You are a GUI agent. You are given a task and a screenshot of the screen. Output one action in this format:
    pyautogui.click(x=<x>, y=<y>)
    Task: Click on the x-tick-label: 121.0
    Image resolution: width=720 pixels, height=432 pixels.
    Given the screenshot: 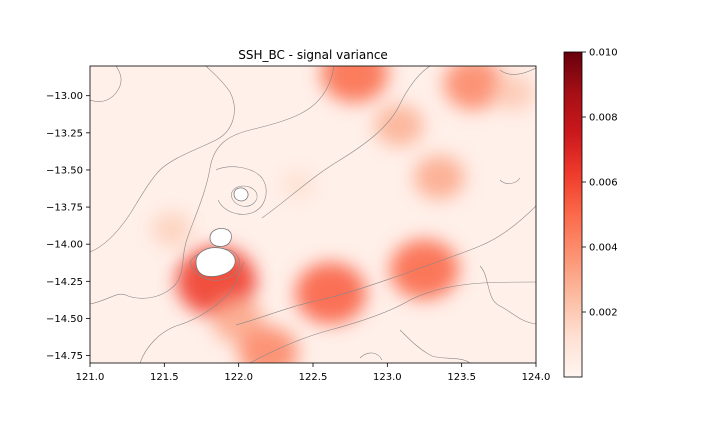 What is the action you would take?
    pyautogui.click(x=90, y=377)
    